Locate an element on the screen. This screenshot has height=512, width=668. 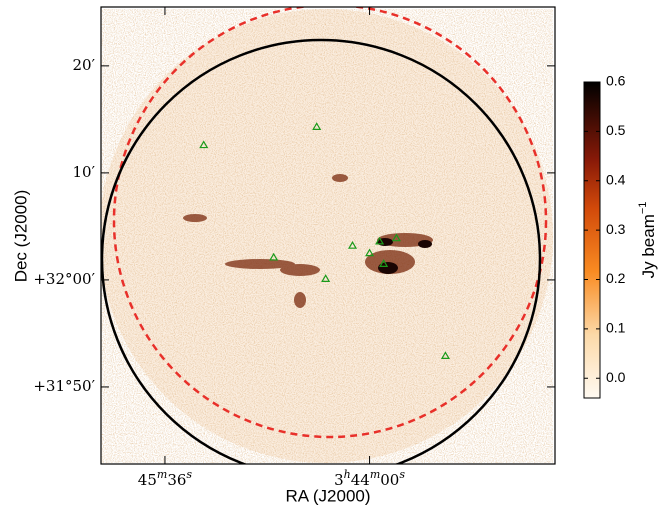
y-tick-label: +32°00′ is located at coordinates (64, 279).